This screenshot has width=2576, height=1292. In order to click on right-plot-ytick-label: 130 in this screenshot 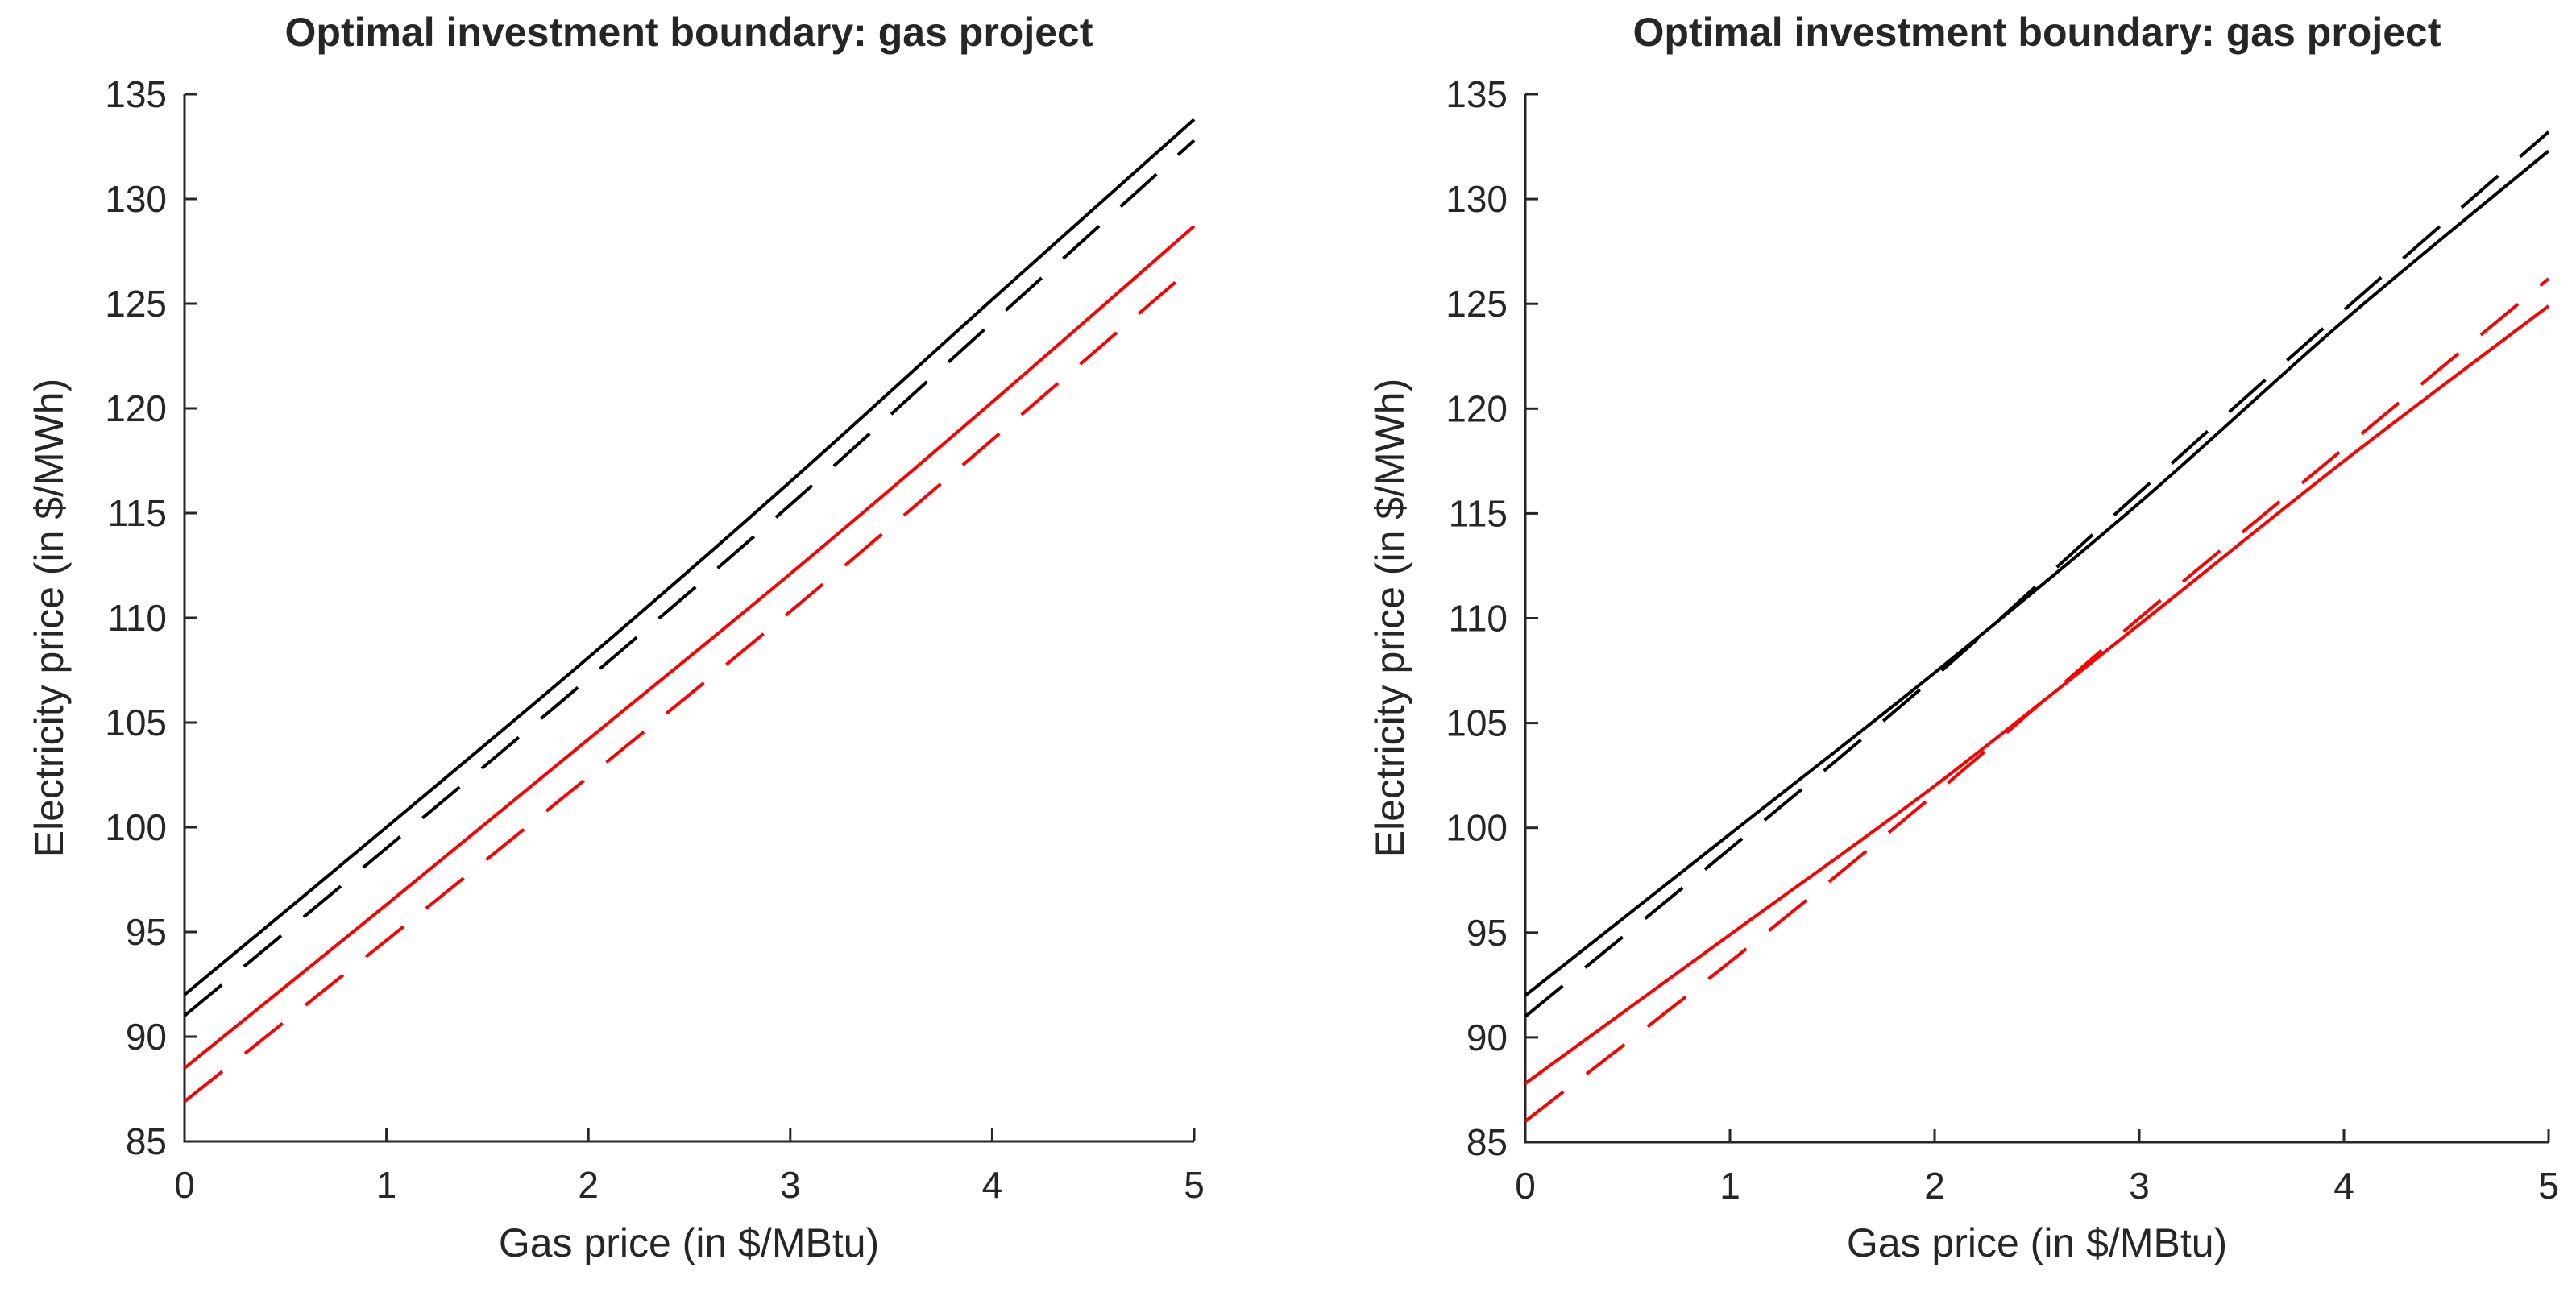, I will do `click(1477, 199)`.